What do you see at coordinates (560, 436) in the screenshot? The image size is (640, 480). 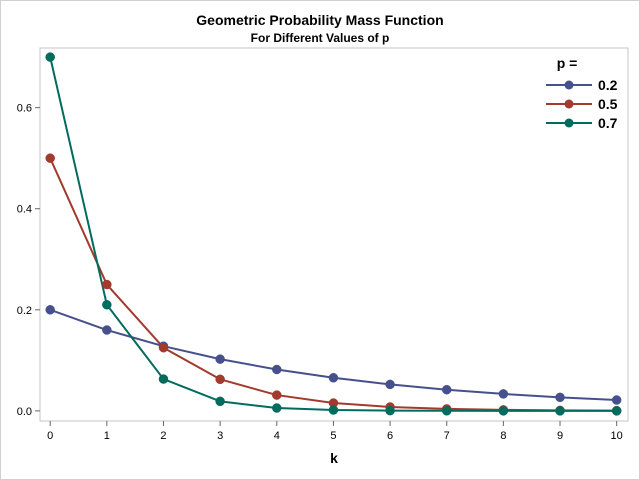 I see `x-tick-label: 9` at bounding box center [560, 436].